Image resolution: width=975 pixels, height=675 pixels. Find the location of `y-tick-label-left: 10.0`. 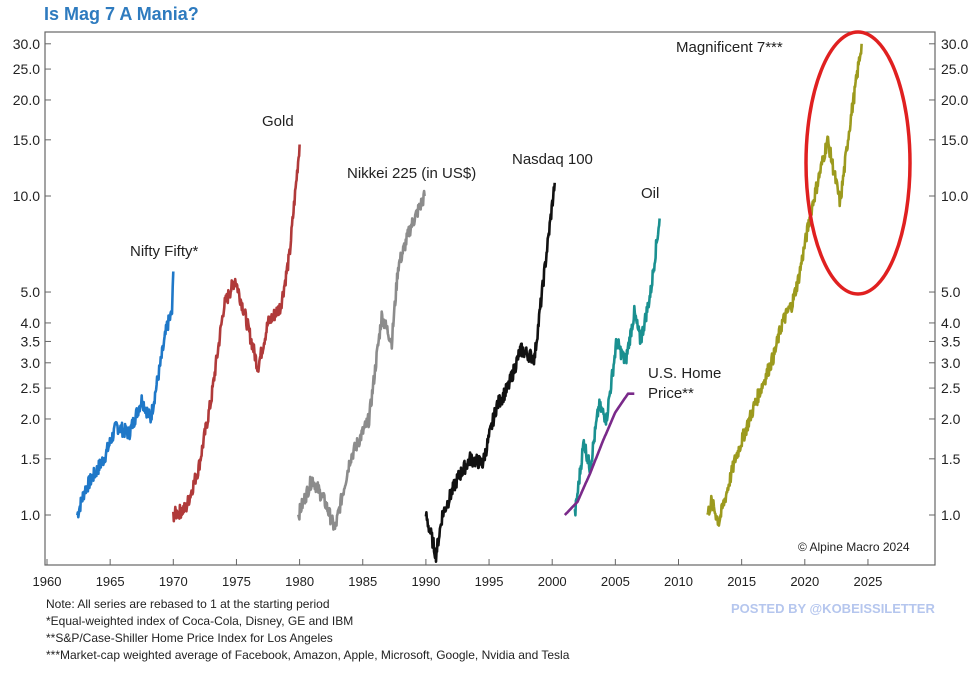

y-tick-label-left: 10.0 is located at coordinates (26, 196).